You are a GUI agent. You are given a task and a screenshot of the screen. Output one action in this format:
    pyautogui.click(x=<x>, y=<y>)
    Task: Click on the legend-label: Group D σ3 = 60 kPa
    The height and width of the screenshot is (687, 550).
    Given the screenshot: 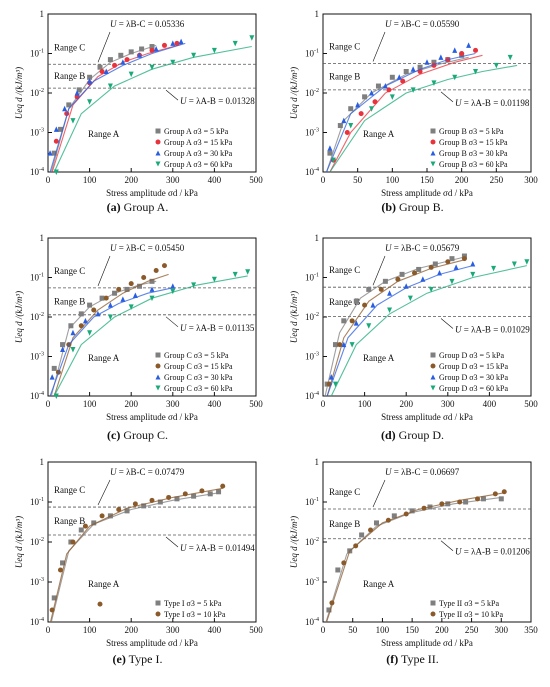 What is the action you would take?
    pyautogui.click(x=473, y=388)
    